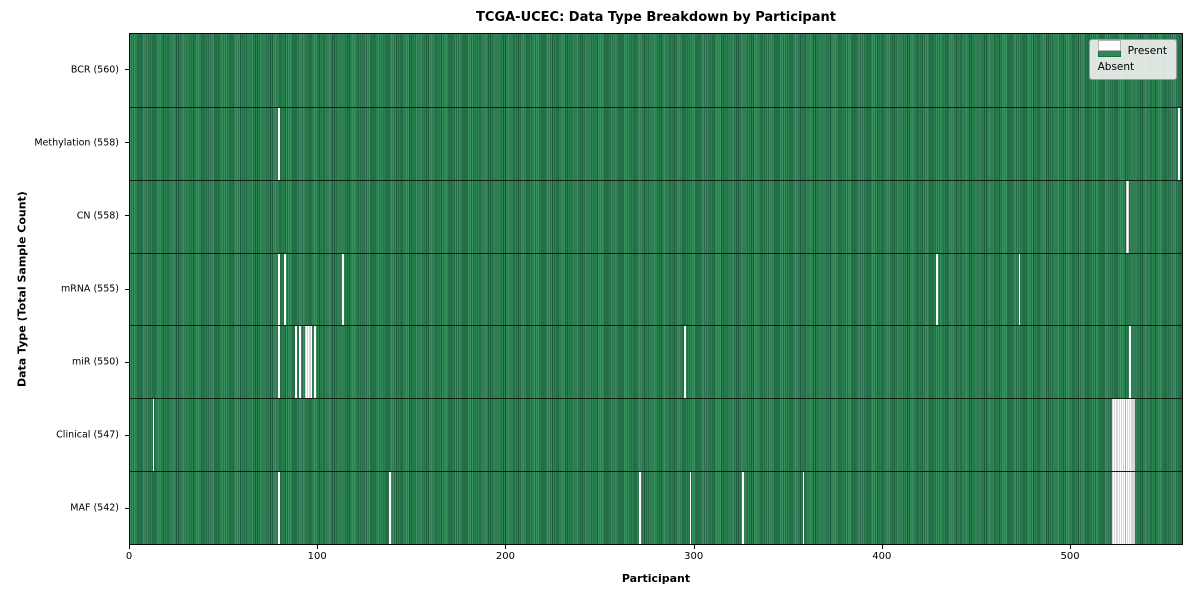 This screenshot has width=1200, height=600. Describe the element at coordinates (97, 216) in the screenshot. I see `y-tick-label: CN (558)` at that location.